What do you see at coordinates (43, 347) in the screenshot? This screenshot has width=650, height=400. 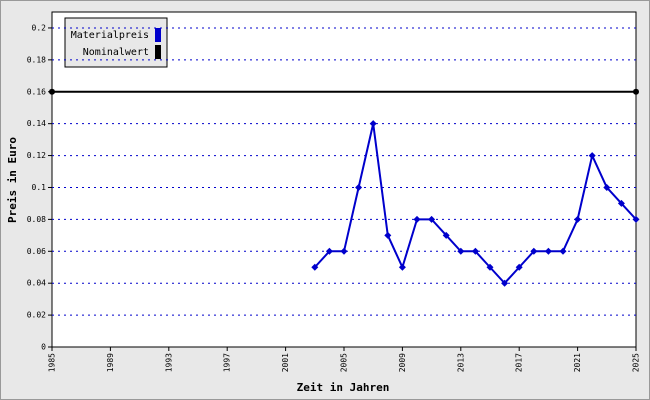 I see `y-tick-label: 0` at bounding box center [43, 347].